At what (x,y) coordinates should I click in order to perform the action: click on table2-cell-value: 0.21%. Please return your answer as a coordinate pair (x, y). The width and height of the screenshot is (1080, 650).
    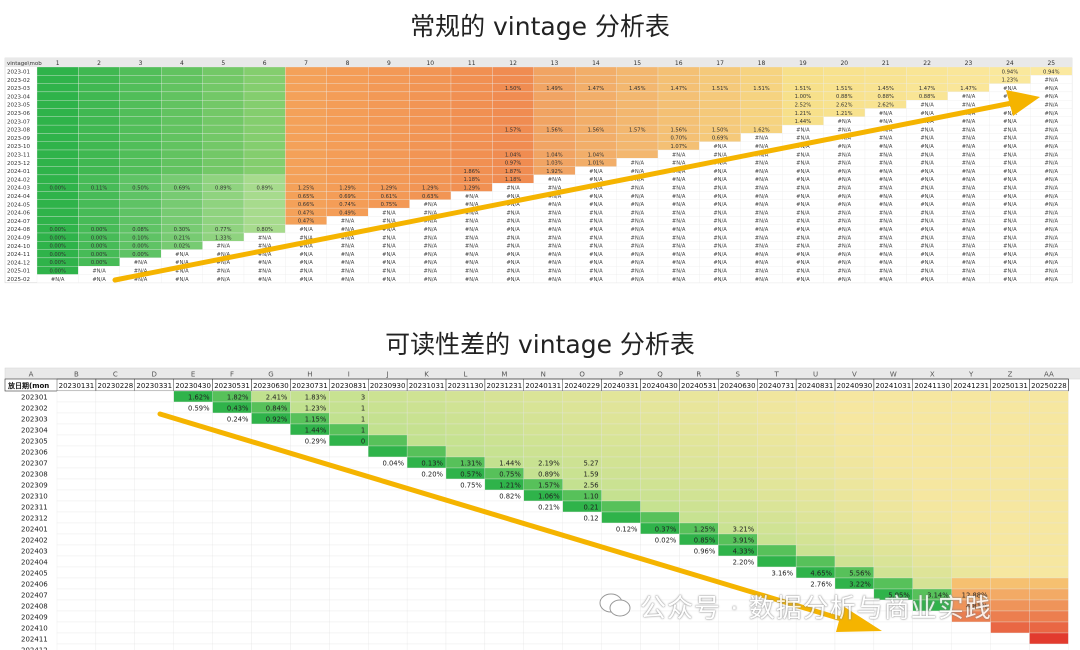
    Looking at the image, I should click on (549, 508).